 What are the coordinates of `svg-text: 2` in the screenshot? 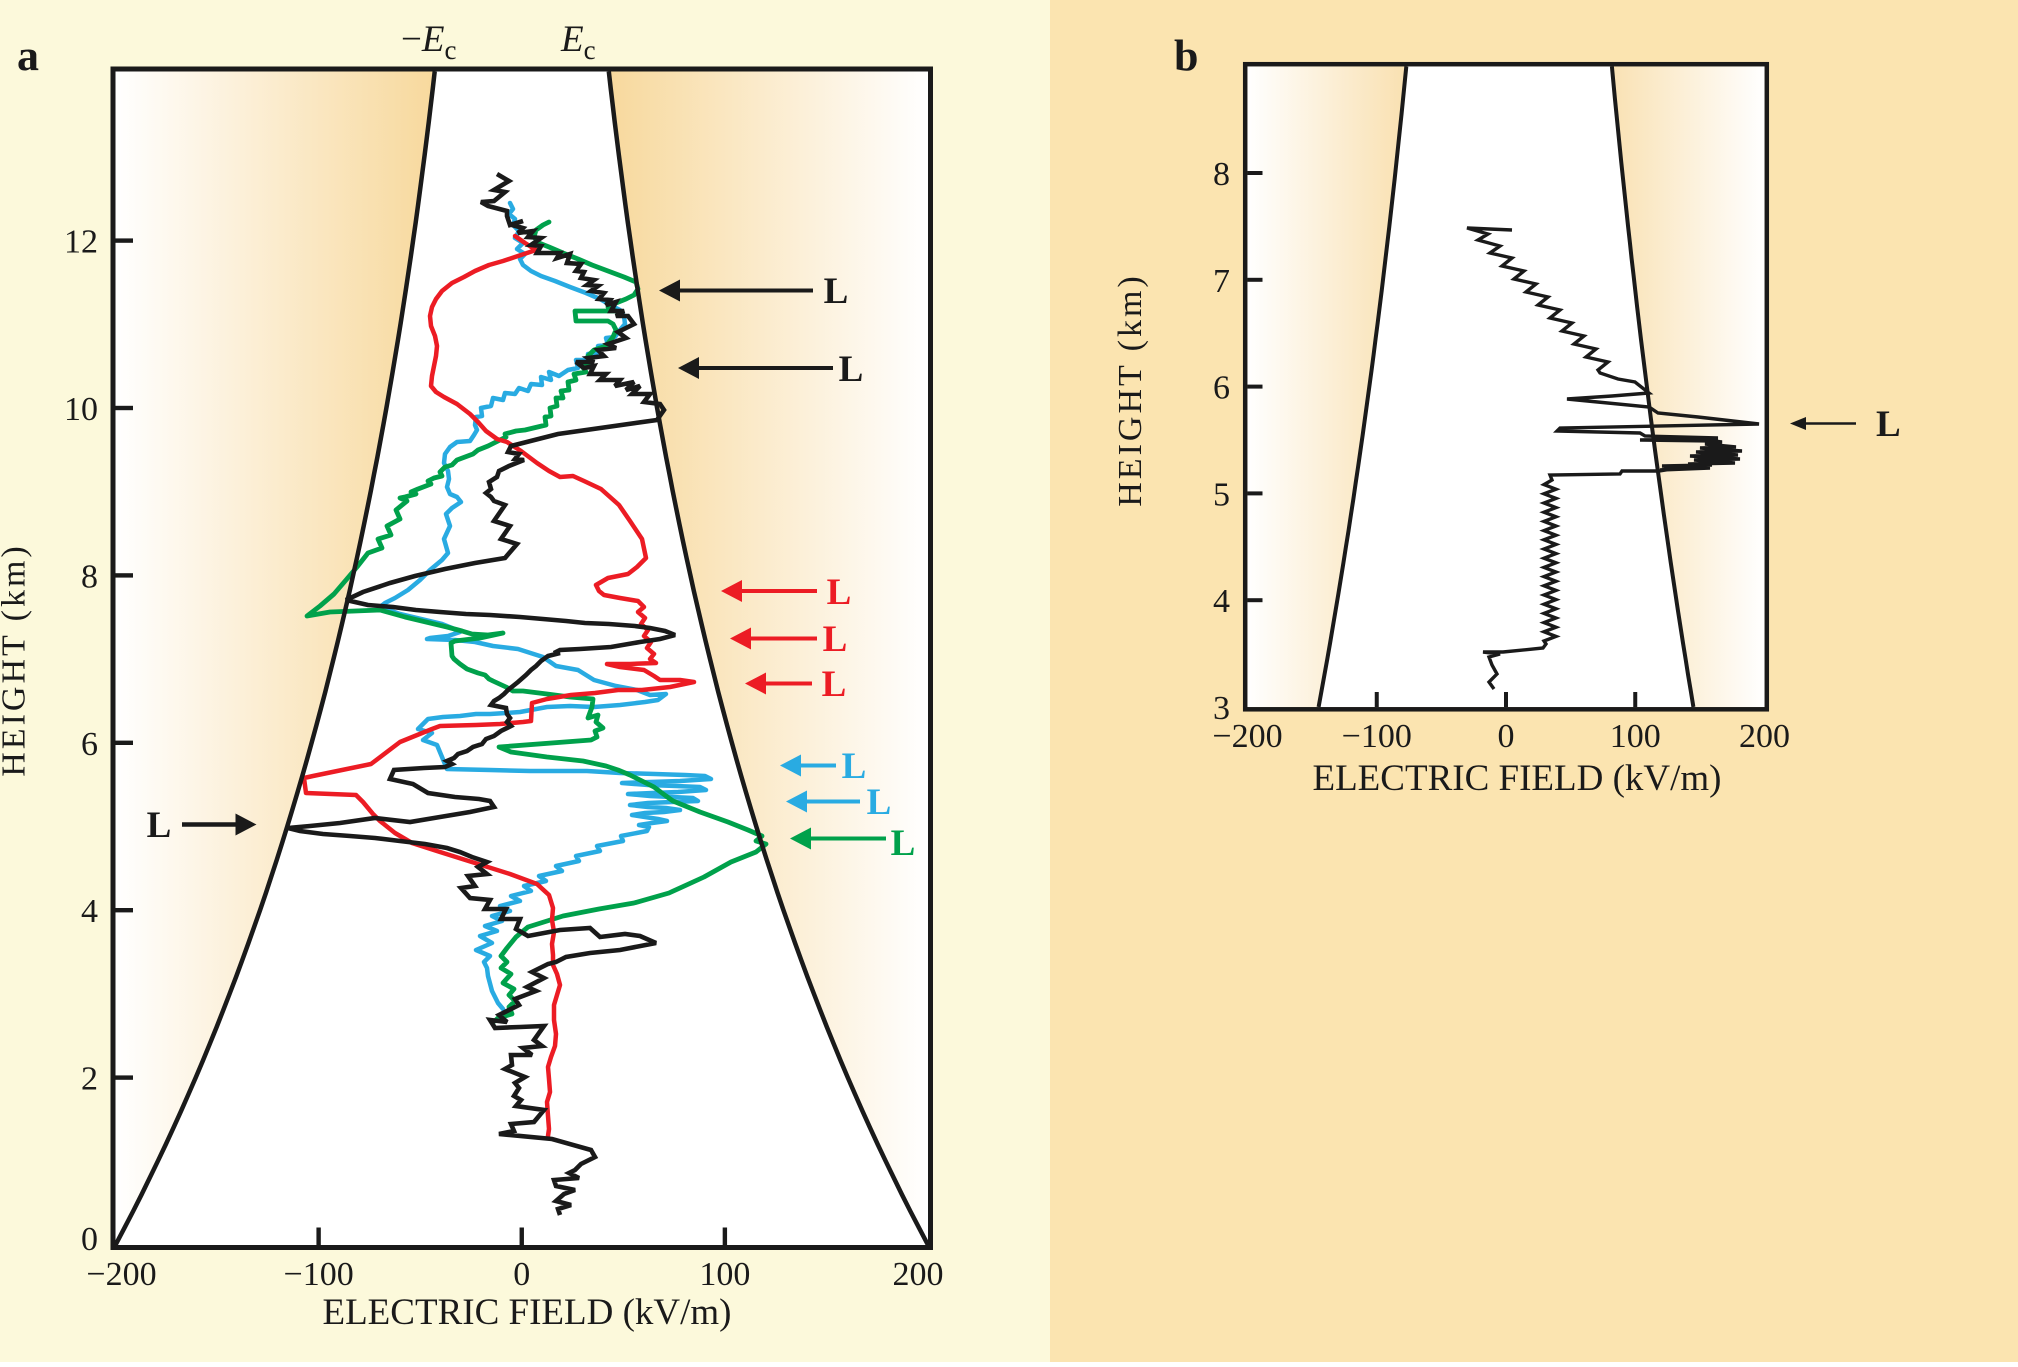 It's located at (89, 1079).